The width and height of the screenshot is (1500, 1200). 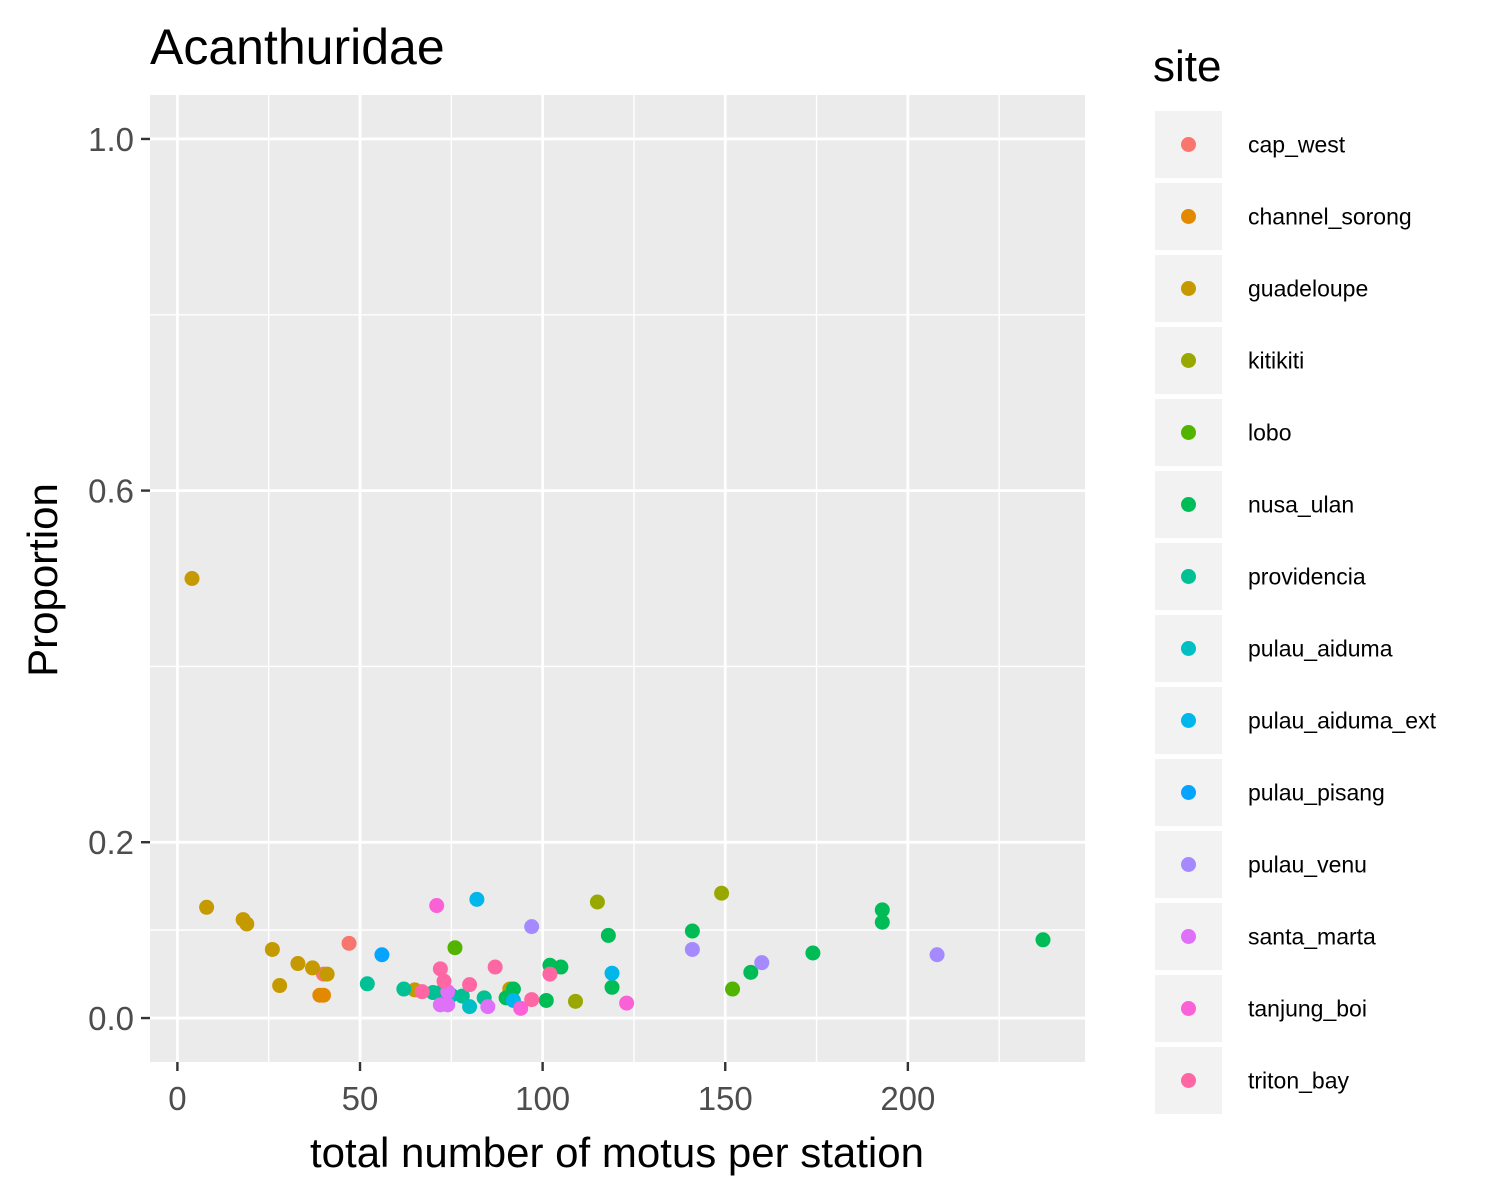 What do you see at coordinates (119, 579) in the screenshot?
I see `y-axis: 0.0 0.2 0.6 1.0` at bounding box center [119, 579].